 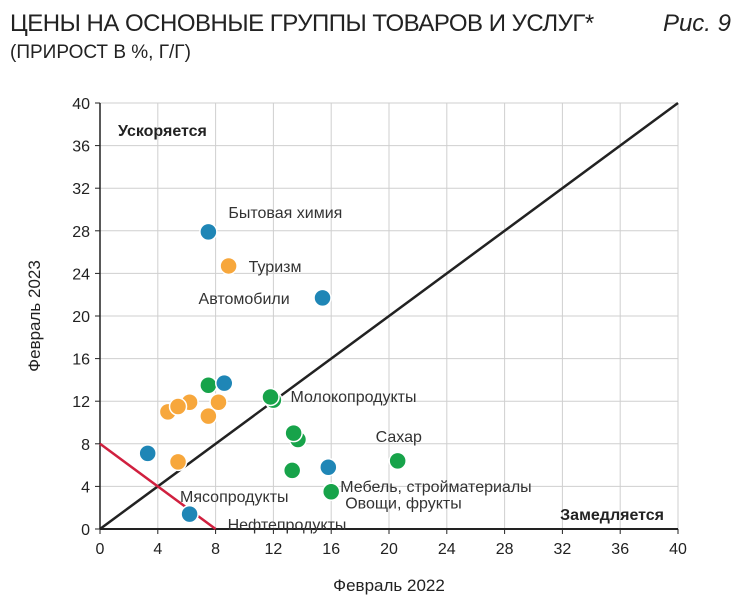 What do you see at coordinates (389, 549) in the screenshot?
I see `x-tick-label: 20` at bounding box center [389, 549].